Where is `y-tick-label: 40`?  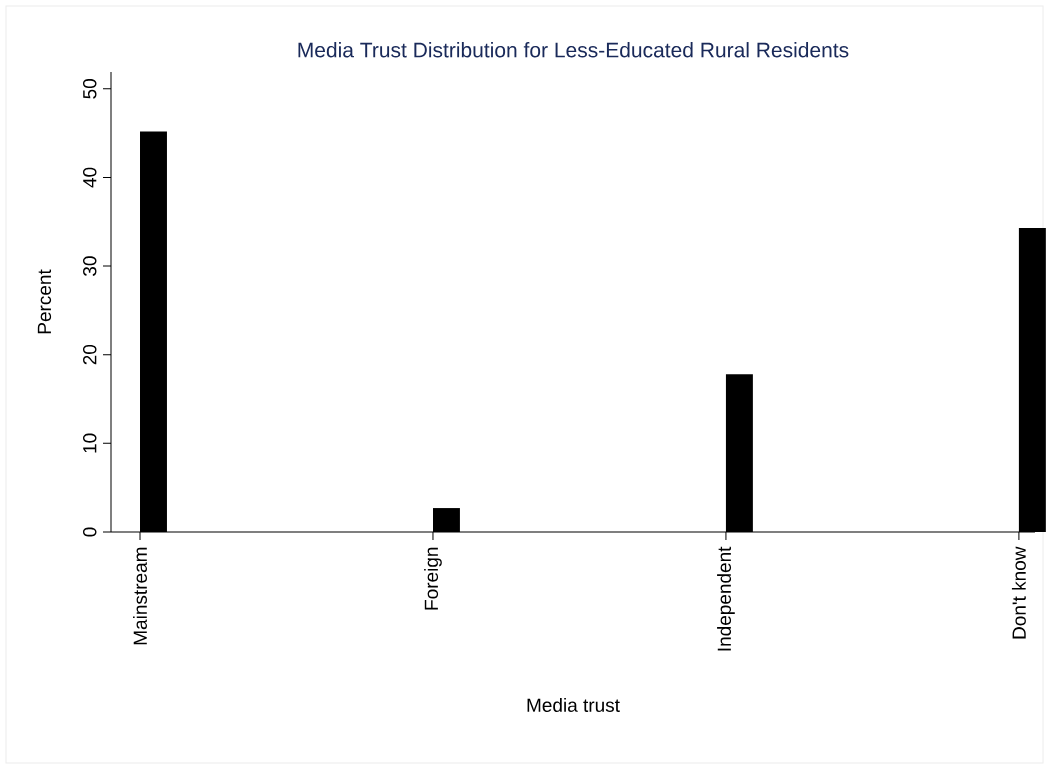
y-tick-label: 40 is located at coordinates (90, 177).